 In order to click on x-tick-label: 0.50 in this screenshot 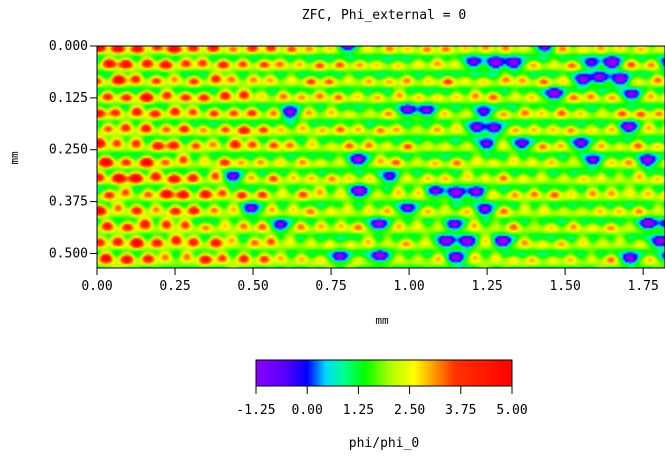, I will do `click(252, 286)`.